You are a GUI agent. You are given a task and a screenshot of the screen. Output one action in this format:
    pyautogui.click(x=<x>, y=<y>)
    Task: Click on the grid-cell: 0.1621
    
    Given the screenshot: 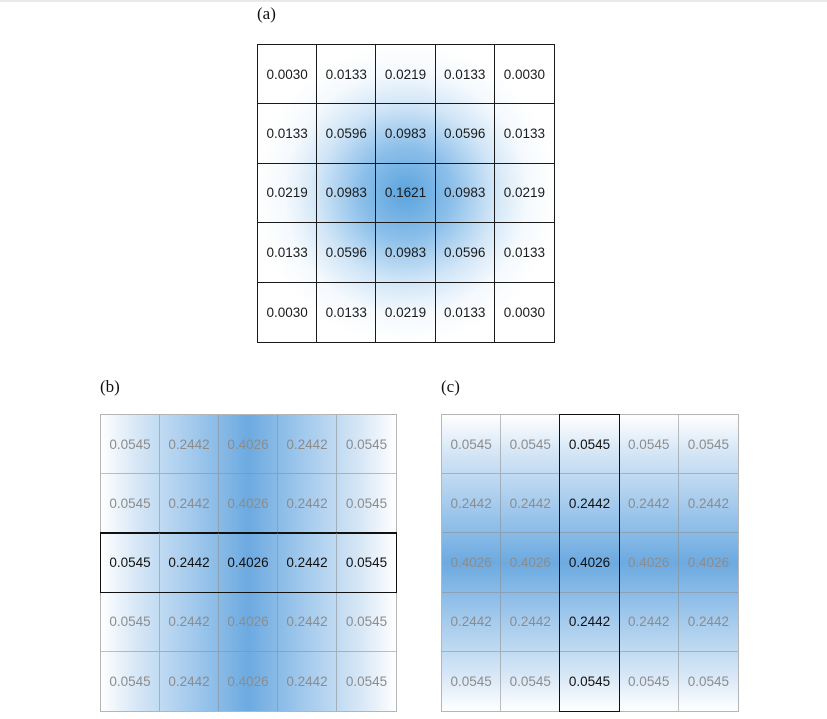 What is the action you would take?
    pyautogui.click(x=406, y=193)
    